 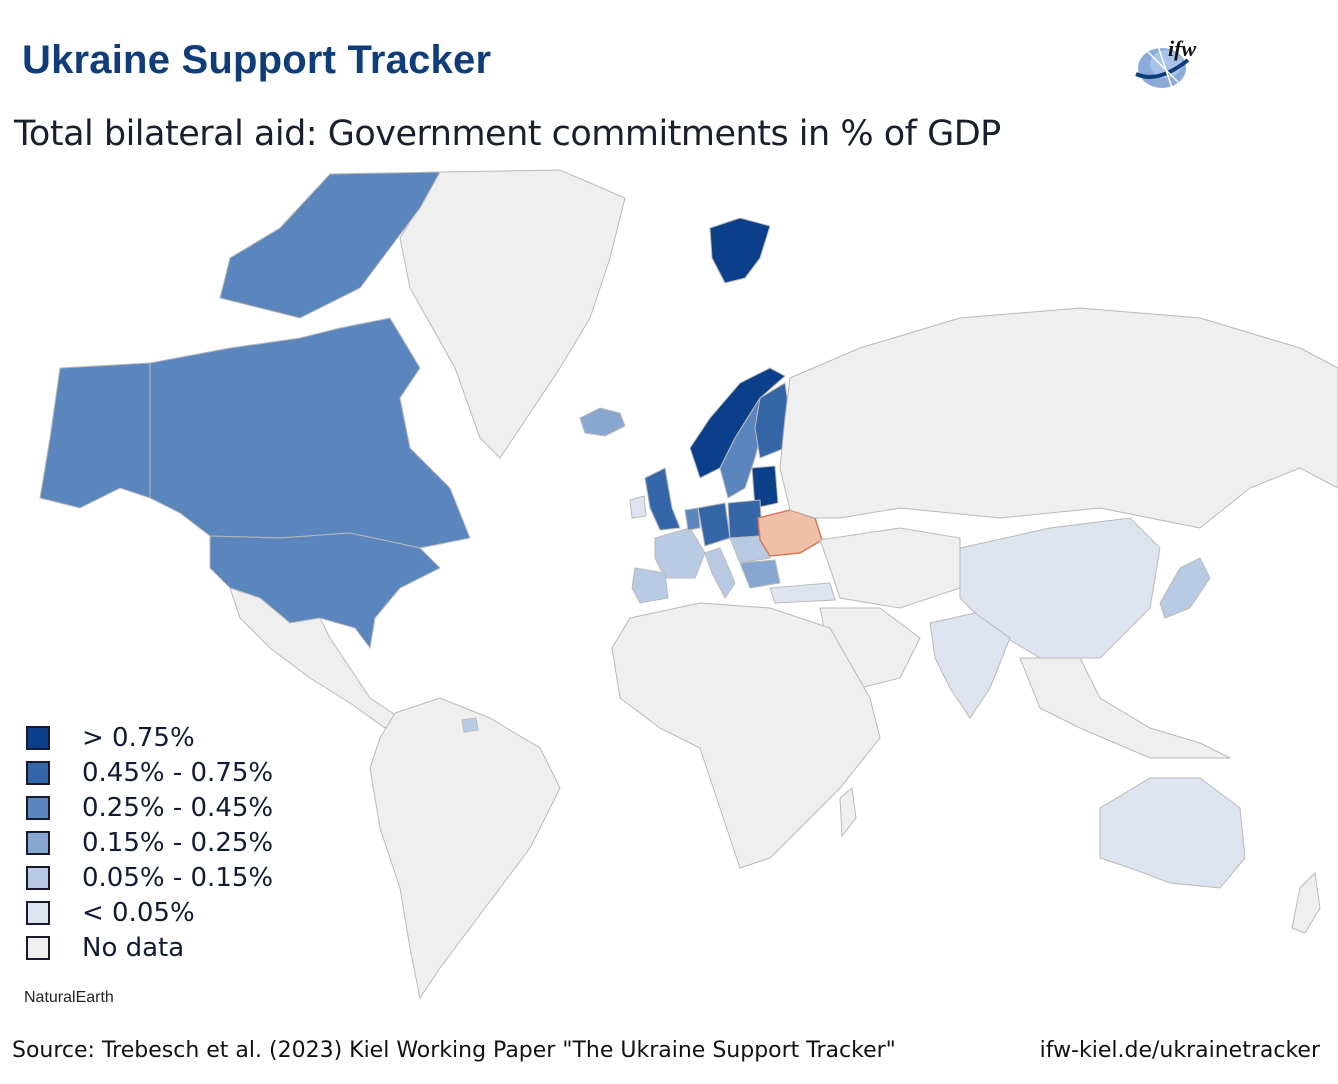 What do you see at coordinates (638, 507) in the screenshot?
I see `ireland` at bounding box center [638, 507].